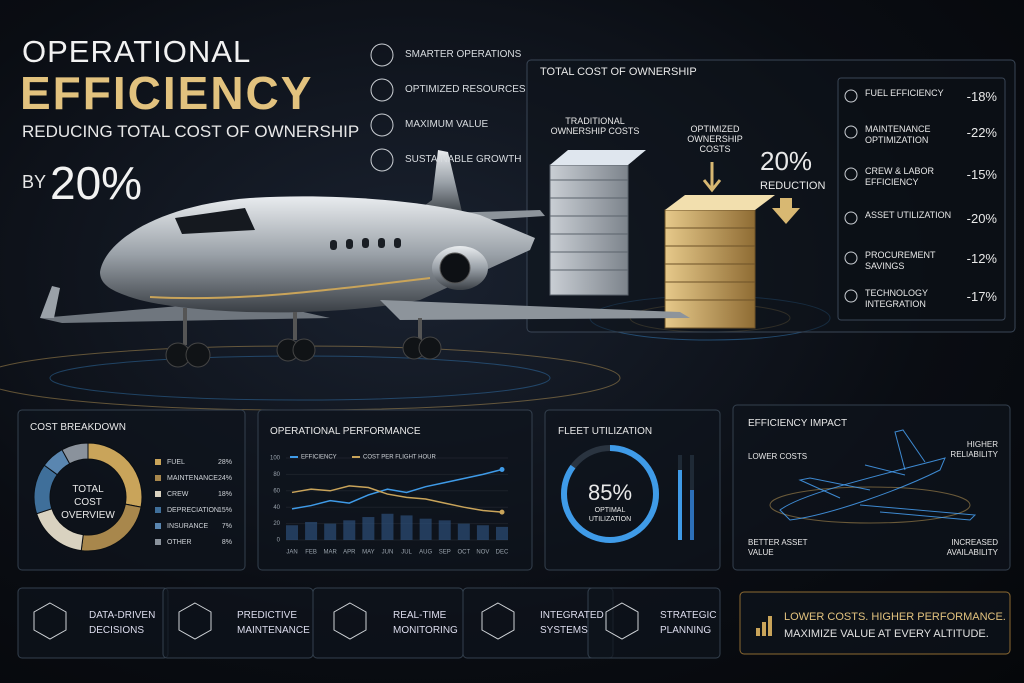  Describe the element at coordinates (972, 547) in the screenshot. I see `impact-label: INCREASED AVAILABILITY` at that location.